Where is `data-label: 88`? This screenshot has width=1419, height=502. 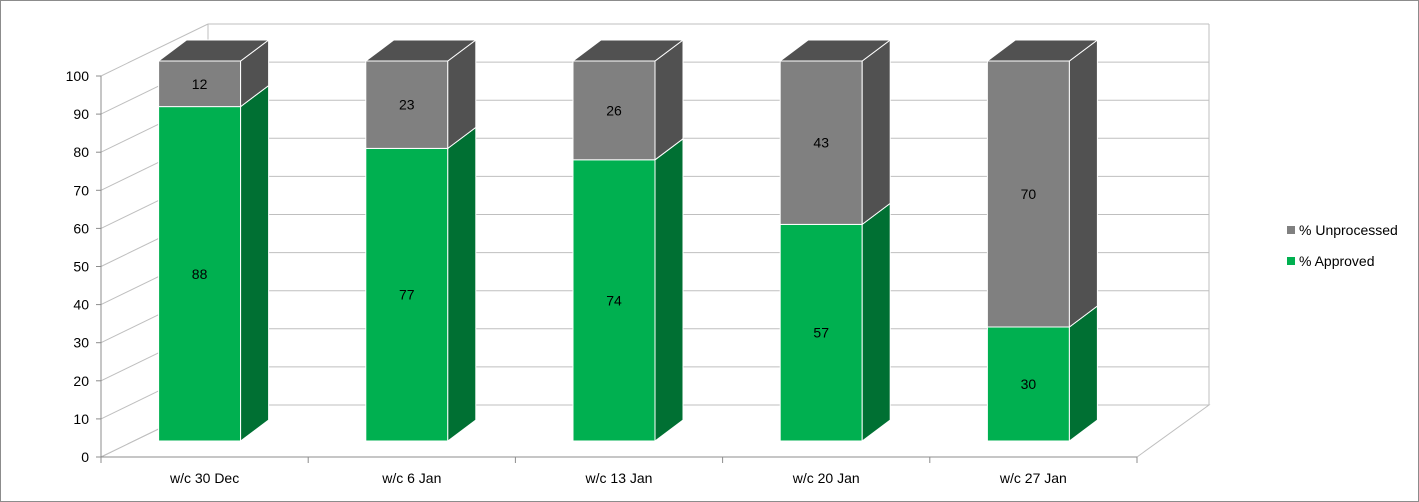
data-label: 88 is located at coordinates (200, 274).